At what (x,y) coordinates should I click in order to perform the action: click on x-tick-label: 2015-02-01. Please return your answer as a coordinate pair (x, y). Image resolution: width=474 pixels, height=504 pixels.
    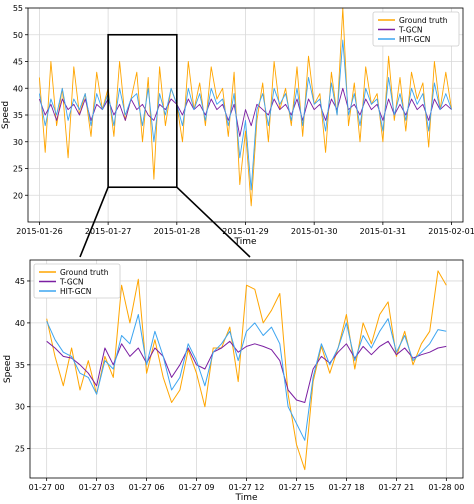
    Looking at the image, I should click on (451, 231).